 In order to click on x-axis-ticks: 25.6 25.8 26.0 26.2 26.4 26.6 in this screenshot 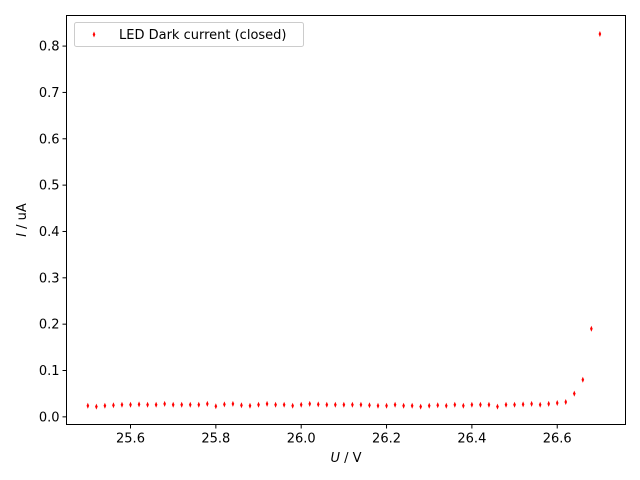, I will do `click(344, 435)`.